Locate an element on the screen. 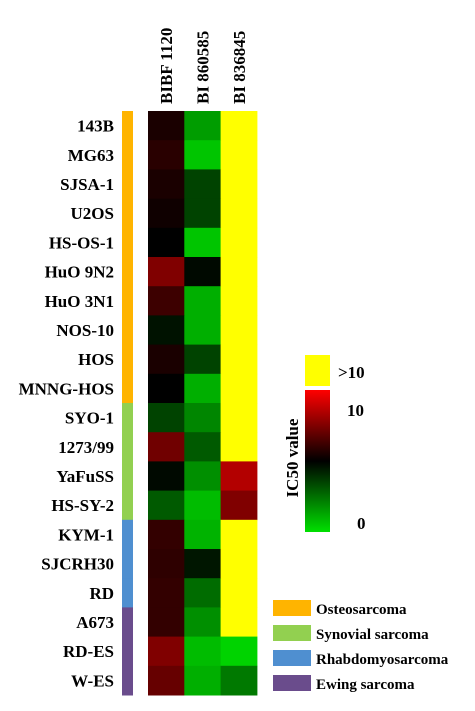 The width and height of the screenshot is (475, 711). column-label: BI 860585 is located at coordinates (202, 67).